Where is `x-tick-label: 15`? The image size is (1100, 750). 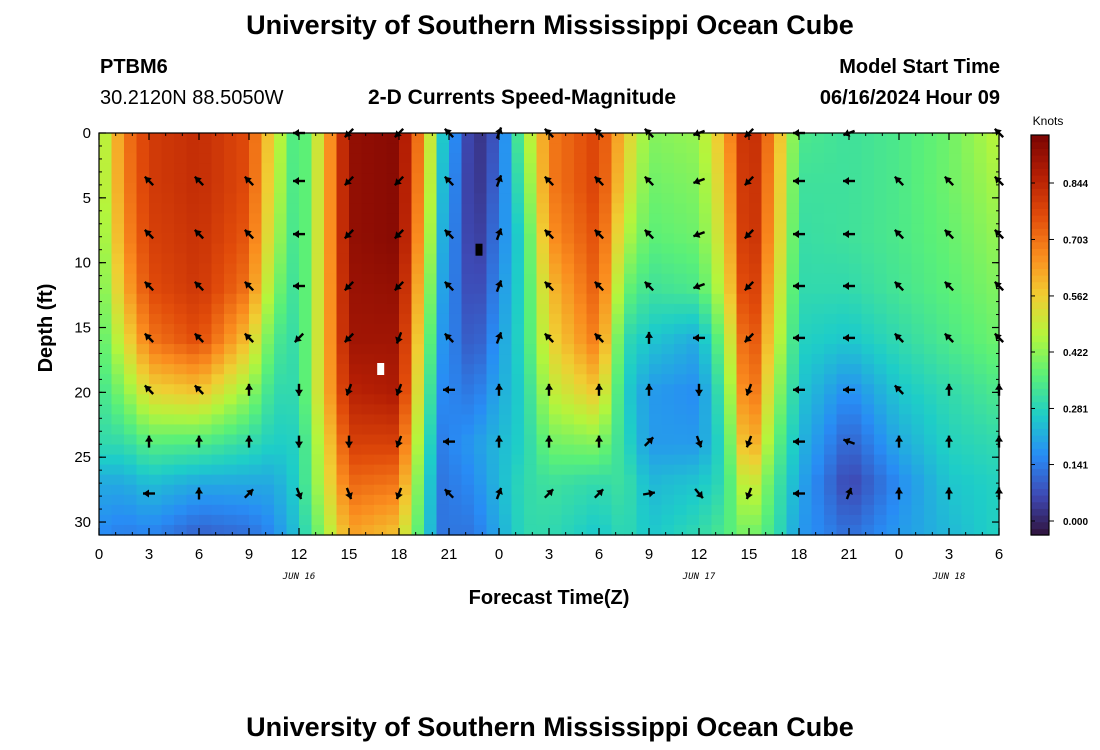
x-tick-label: 15 is located at coordinates (349, 554).